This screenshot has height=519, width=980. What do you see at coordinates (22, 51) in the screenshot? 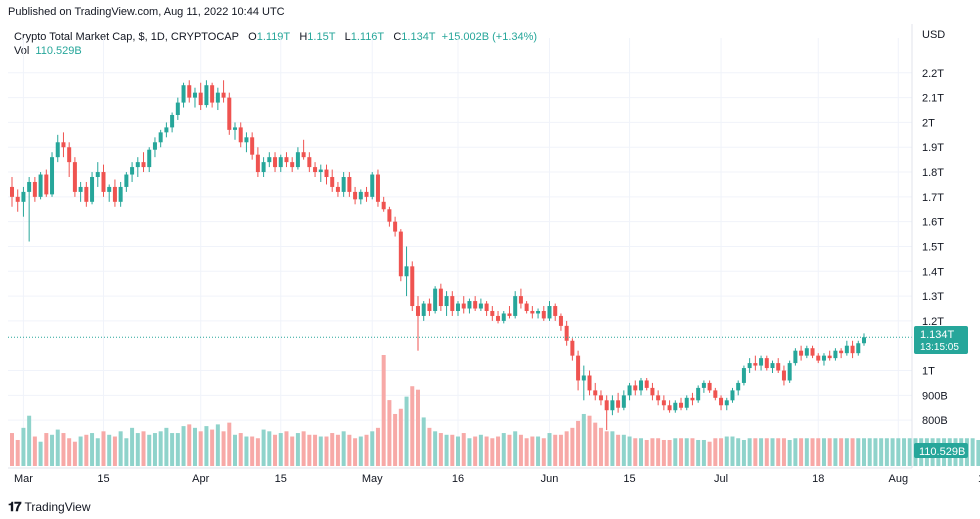
I see `legend-vol-label: Vol` at bounding box center [22, 51].